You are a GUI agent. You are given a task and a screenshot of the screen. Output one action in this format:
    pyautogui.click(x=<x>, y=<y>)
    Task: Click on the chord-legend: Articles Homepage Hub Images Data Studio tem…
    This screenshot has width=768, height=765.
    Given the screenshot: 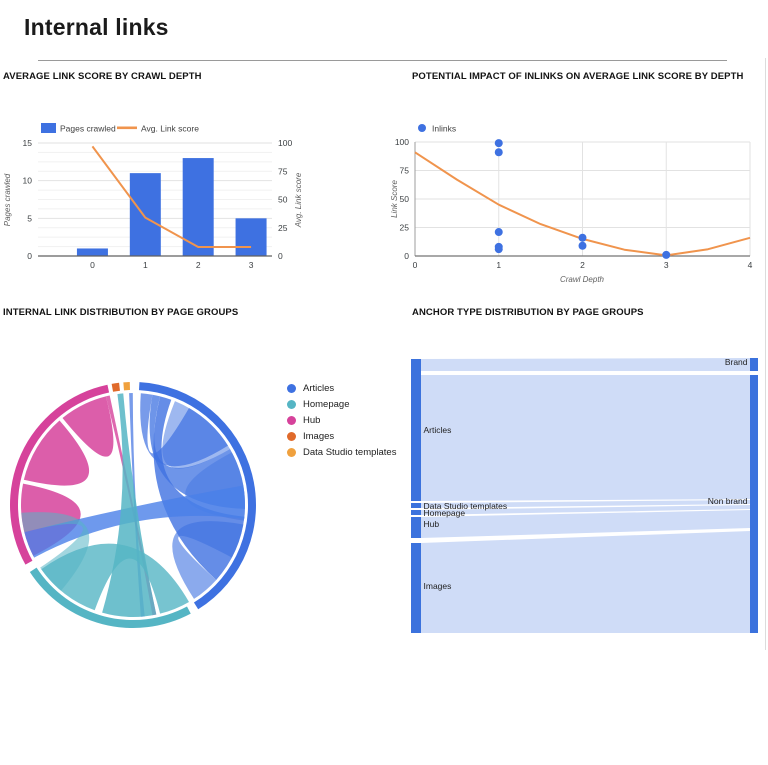 What is the action you would take?
    pyautogui.click(x=341, y=420)
    